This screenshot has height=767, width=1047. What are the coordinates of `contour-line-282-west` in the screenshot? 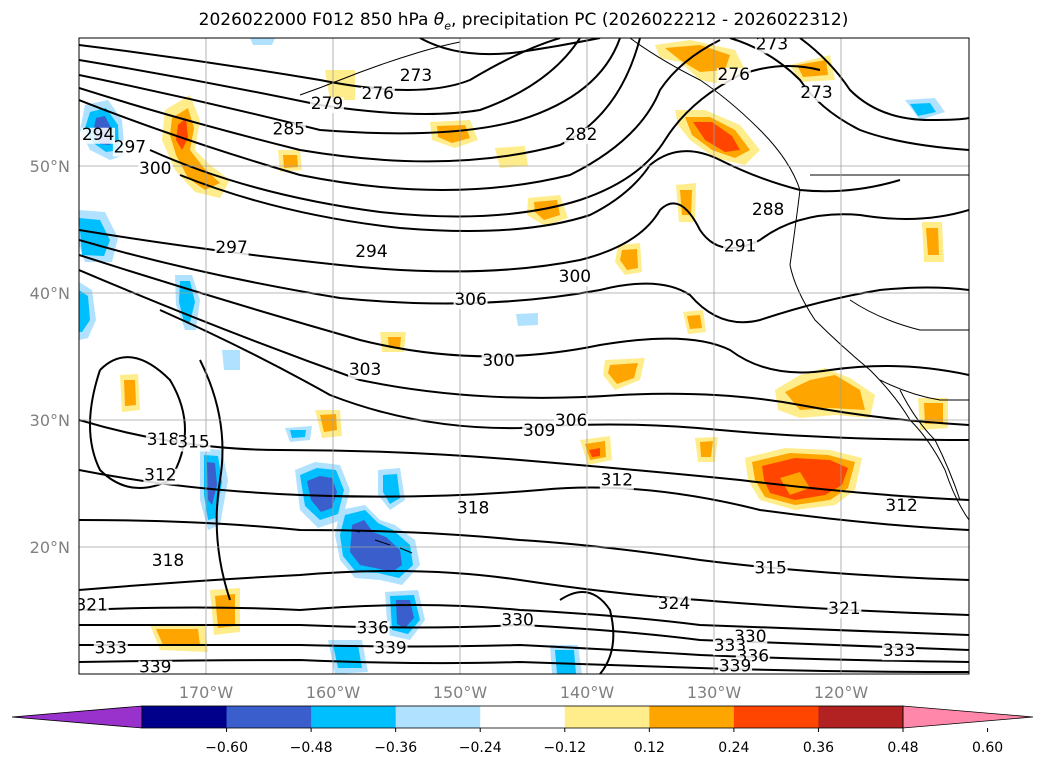 It's located at (360, 100).